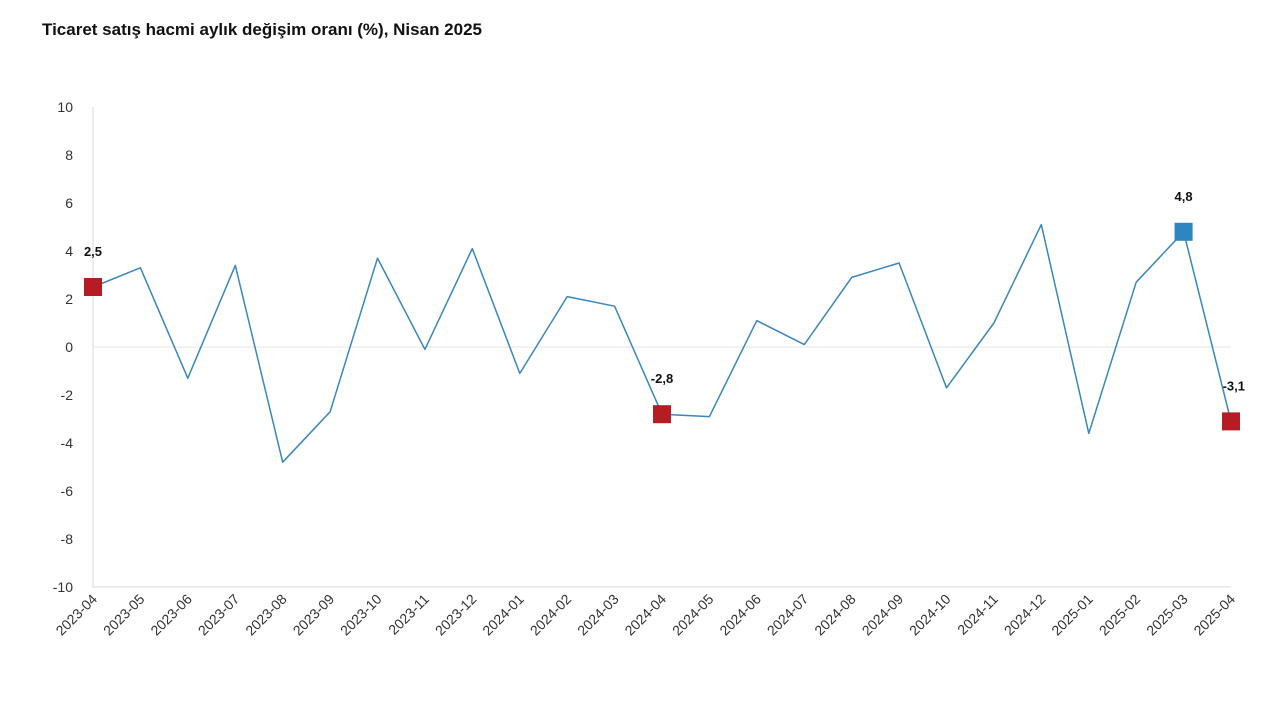 This screenshot has width=1280, height=702. What do you see at coordinates (835, 615) in the screenshot?
I see `x-tick-label: 2024-08` at bounding box center [835, 615].